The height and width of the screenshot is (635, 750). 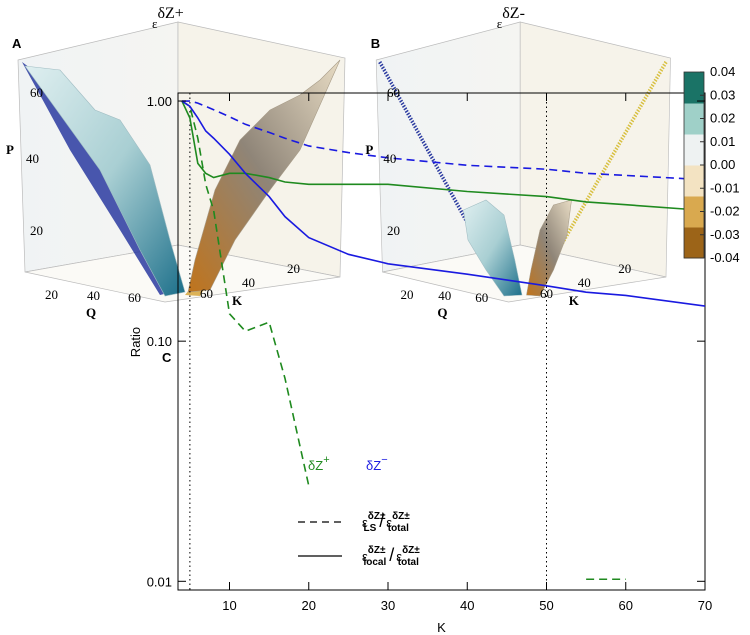 I want to click on x-tick-label: 30, so click(x=388, y=605).